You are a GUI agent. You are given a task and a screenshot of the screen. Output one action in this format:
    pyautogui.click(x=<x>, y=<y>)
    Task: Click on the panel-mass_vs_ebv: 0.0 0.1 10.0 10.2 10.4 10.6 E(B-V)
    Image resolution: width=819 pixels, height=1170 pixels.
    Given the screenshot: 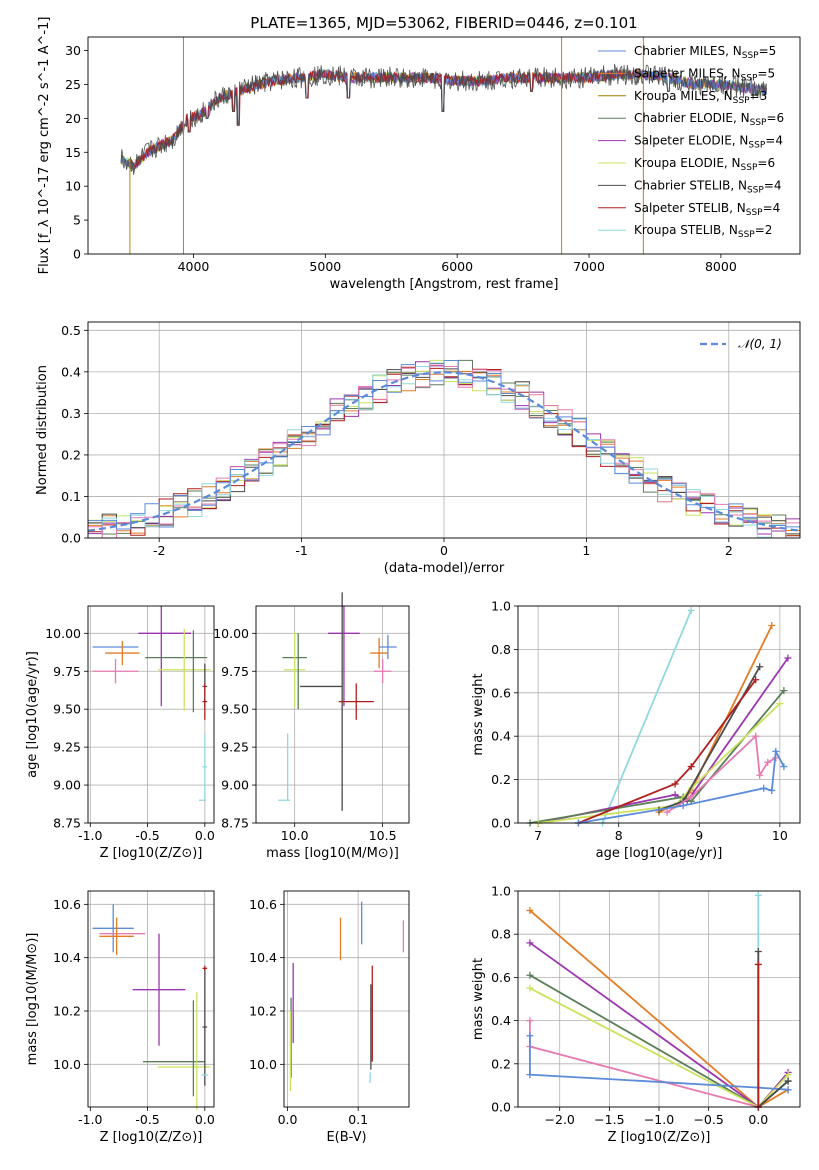 What is the action you would take?
    pyautogui.click(x=329, y=1017)
    